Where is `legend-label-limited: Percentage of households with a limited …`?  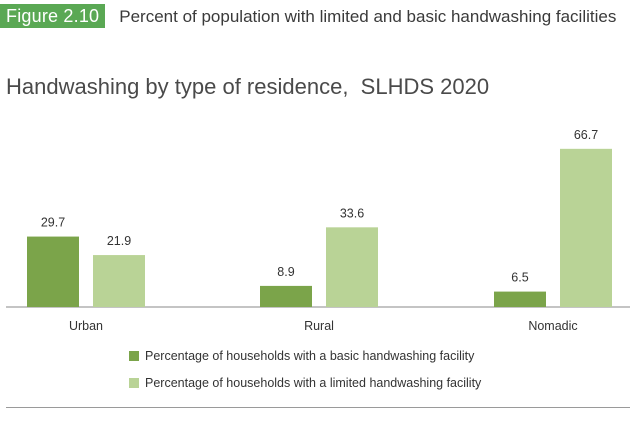 legend-label-limited: Percentage of households with a limited … is located at coordinates (313, 383).